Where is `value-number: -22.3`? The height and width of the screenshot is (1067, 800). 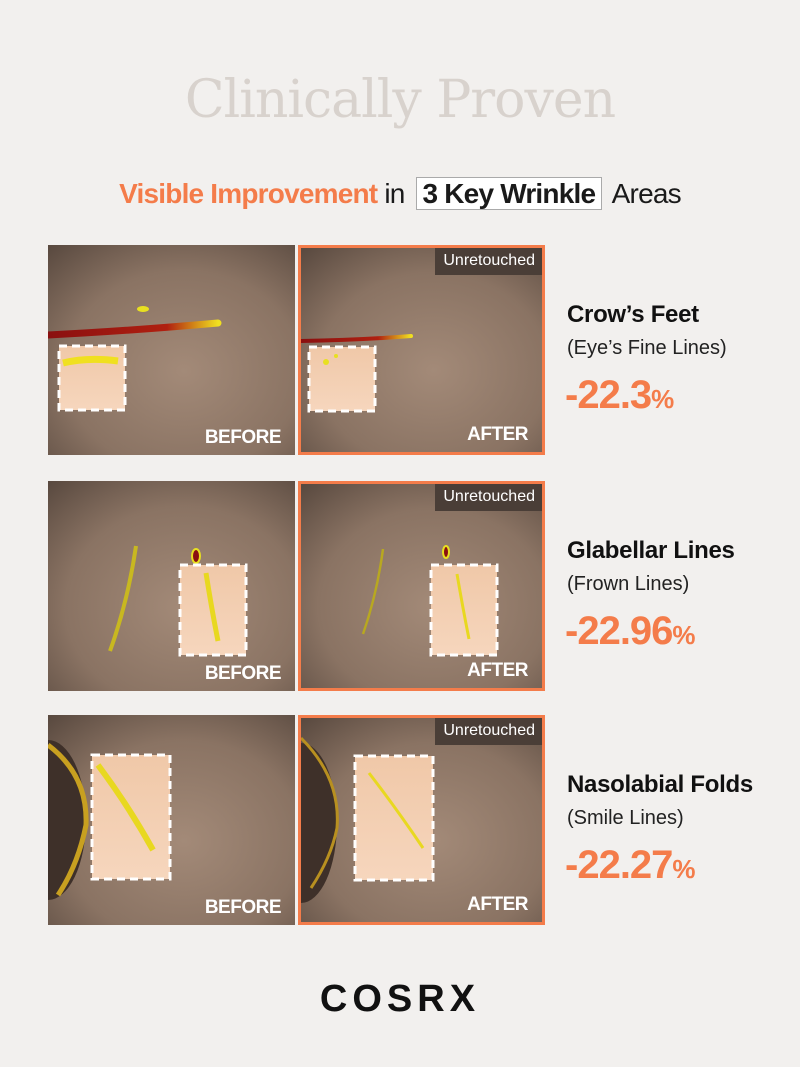 value-number: -22.3 is located at coordinates (608, 395).